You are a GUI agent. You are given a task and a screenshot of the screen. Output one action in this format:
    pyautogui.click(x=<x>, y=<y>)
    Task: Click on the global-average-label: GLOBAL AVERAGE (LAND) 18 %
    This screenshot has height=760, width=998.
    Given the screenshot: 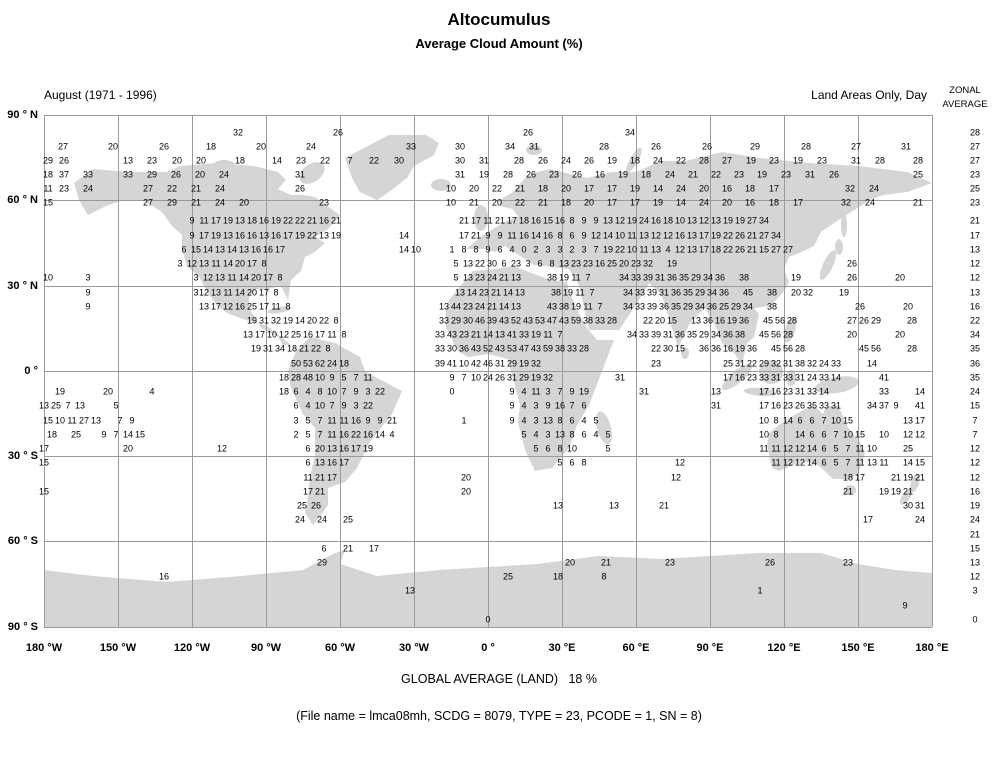 What is the action you would take?
    pyautogui.click(x=499, y=679)
    